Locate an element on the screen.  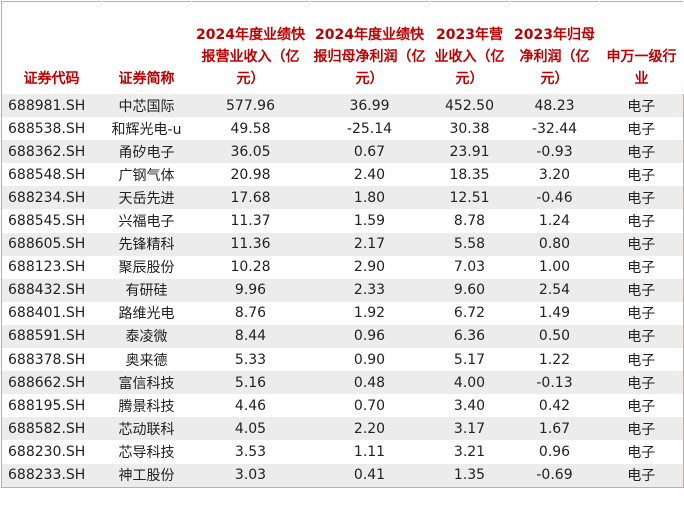
table-cell: 3.40 is located at coordinates (469, 405).